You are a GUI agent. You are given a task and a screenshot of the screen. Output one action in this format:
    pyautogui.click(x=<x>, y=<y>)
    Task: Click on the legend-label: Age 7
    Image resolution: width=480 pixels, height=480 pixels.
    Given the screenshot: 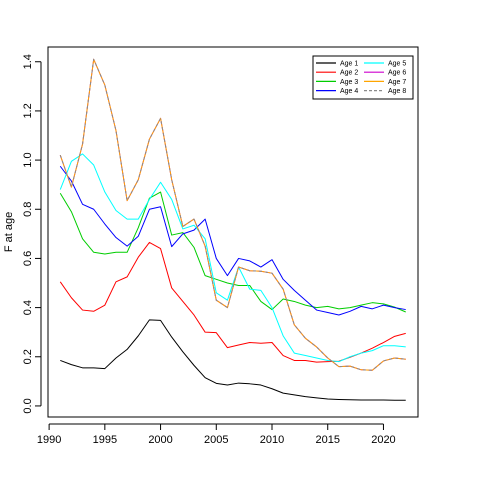 What is the action you would take?
    pyautogui.click(x=397, y=82)
    